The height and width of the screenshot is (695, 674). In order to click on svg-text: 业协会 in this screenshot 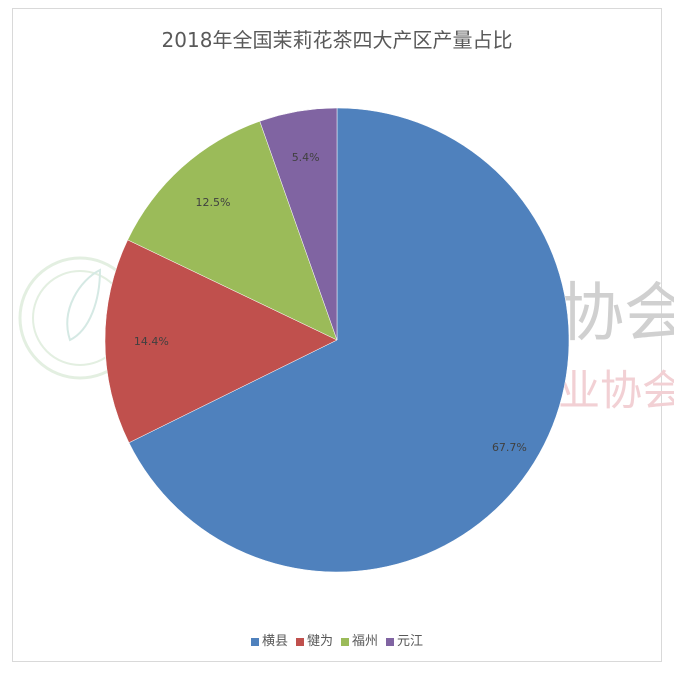, I will do `click(616, 390)`.